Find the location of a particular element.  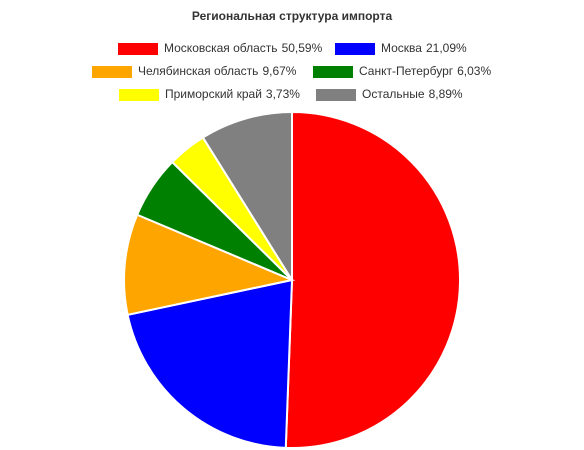

legend-label: Челябинская область 9,67% is located at coordinates (217, 71).